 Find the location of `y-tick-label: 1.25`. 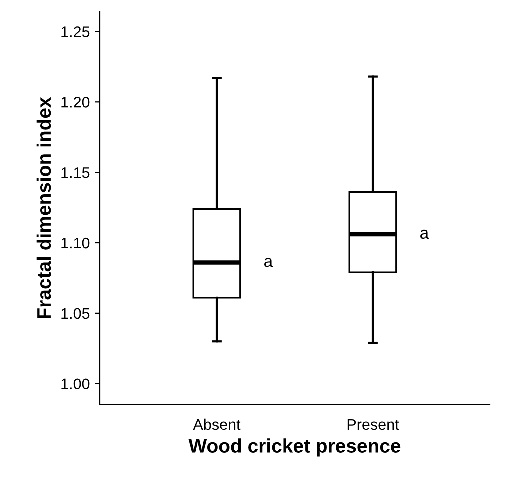

y-tick-label: 1.25 is located at coordinates (76, 32).